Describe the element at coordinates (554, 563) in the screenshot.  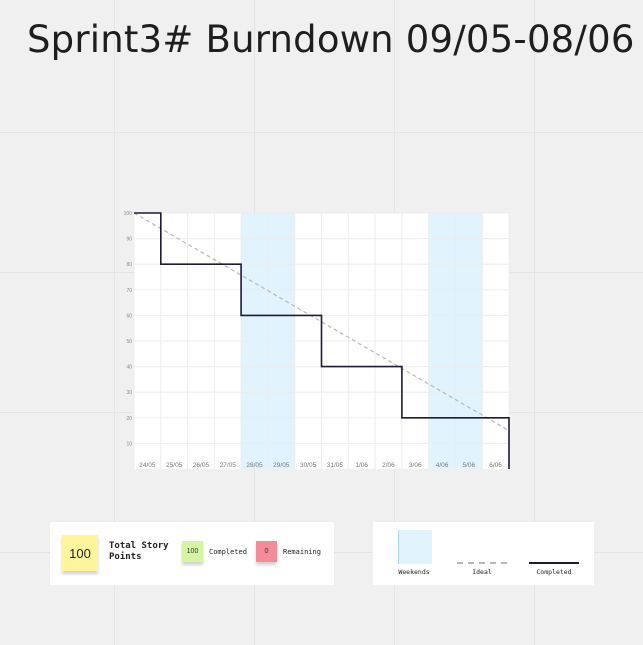
I see `completed-swatch` at that location.